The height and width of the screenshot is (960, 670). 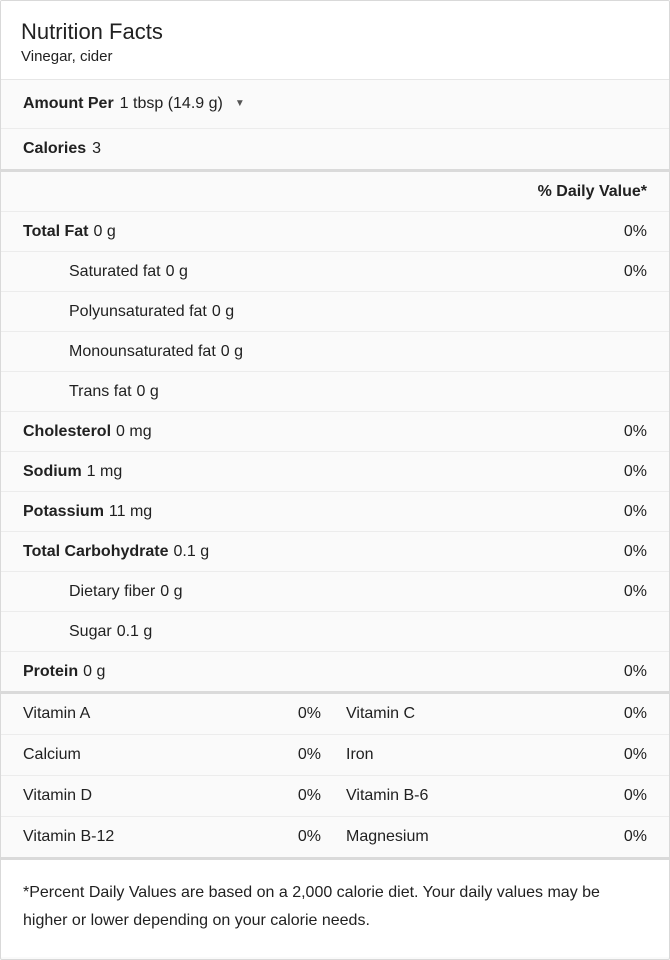 I want to click on nutrient-name: Polyunsaturated fat, so click(x=138, y=311).